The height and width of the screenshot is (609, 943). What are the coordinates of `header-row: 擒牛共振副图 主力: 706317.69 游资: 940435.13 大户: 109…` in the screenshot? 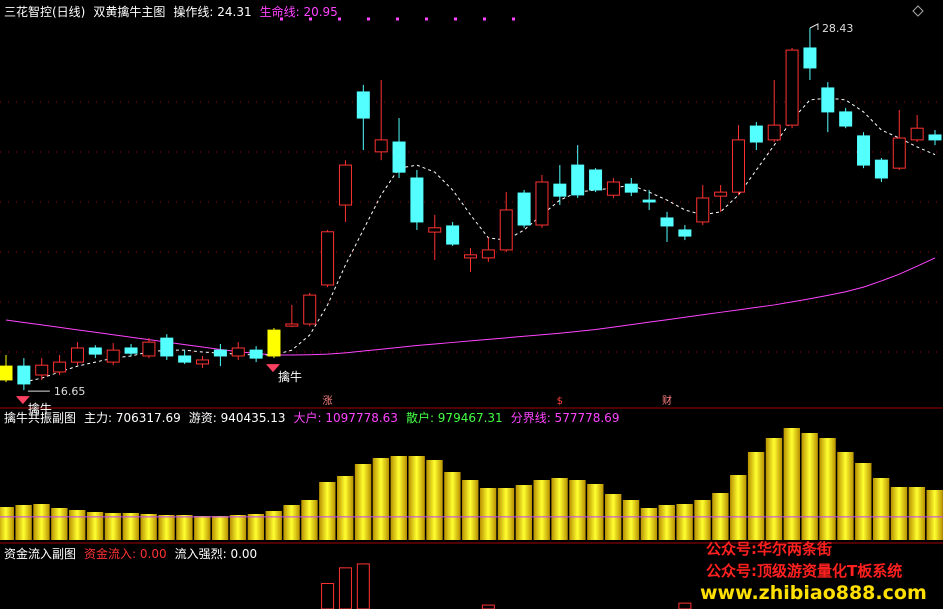 It's located at (311, 417).